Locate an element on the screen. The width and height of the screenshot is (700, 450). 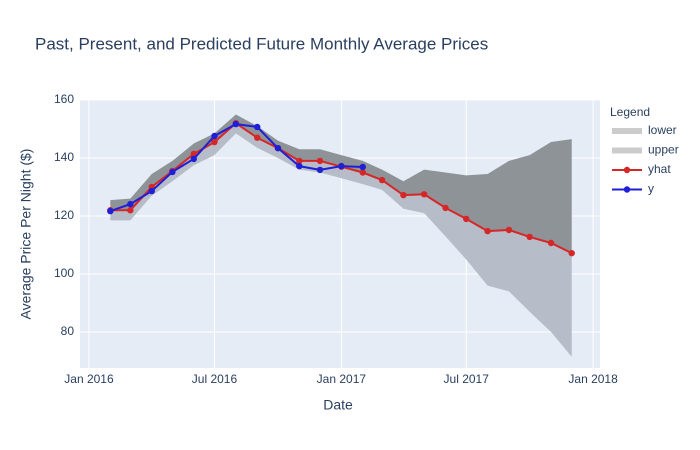
y-tick-label: 80 is located at coordinates (68, 331).